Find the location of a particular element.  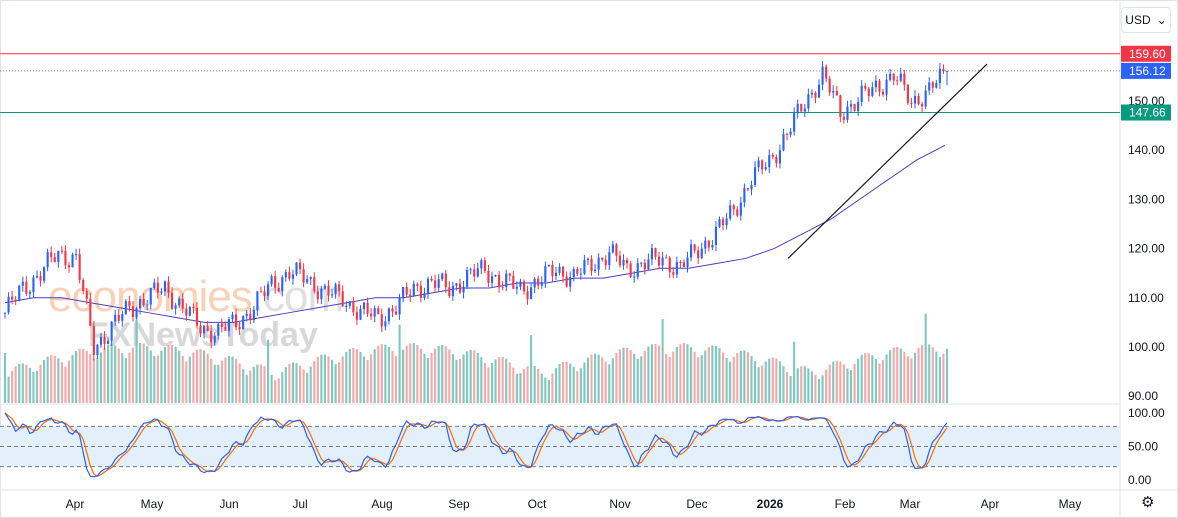

time-tick-label: Apr is located at coordinates (990, 504).